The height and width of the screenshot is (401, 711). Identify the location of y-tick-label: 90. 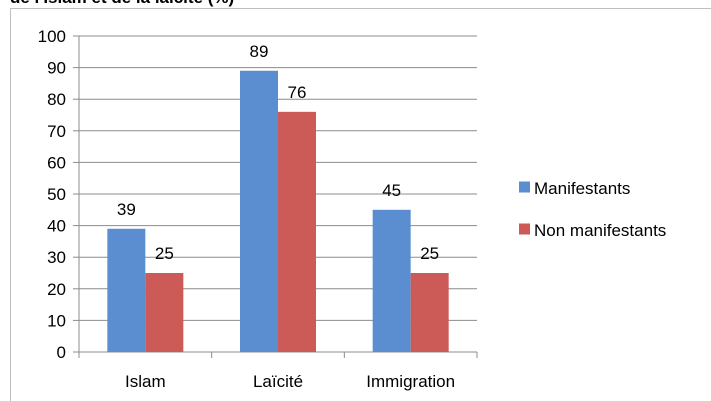
(56, 68).